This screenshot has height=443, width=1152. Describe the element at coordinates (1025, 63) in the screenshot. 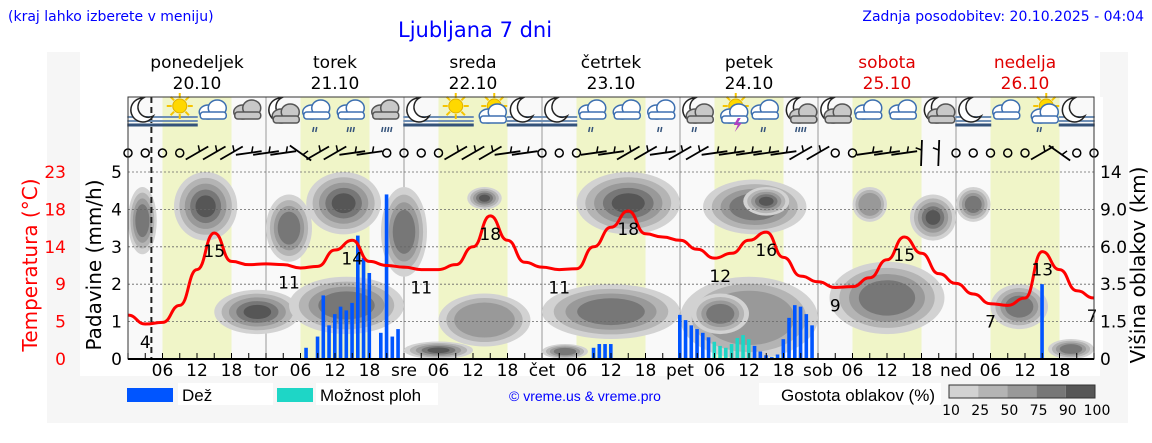

I see `day-name: nedelja` at that location.